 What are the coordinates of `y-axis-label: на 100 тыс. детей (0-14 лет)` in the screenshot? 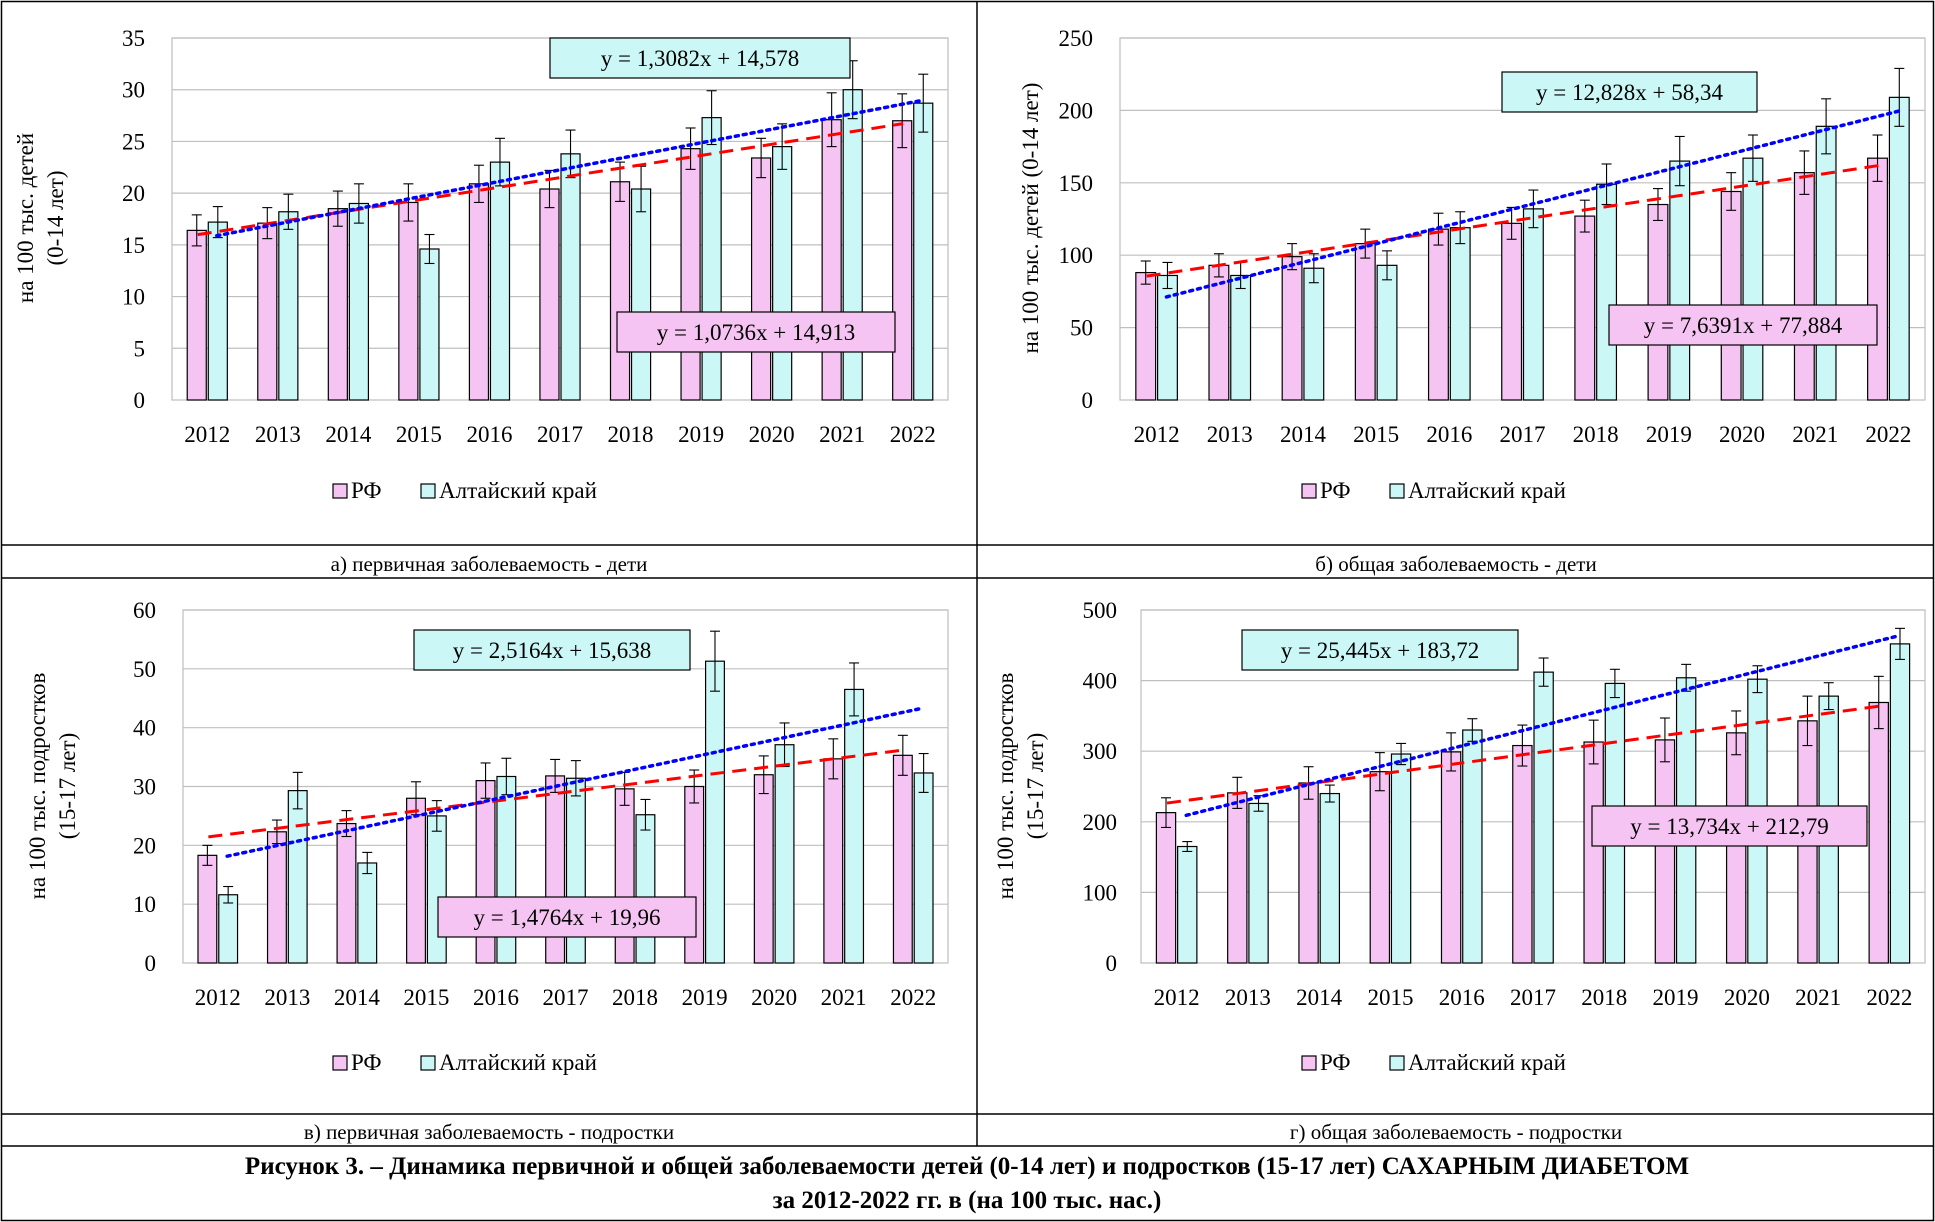 It's located at (40, 218).